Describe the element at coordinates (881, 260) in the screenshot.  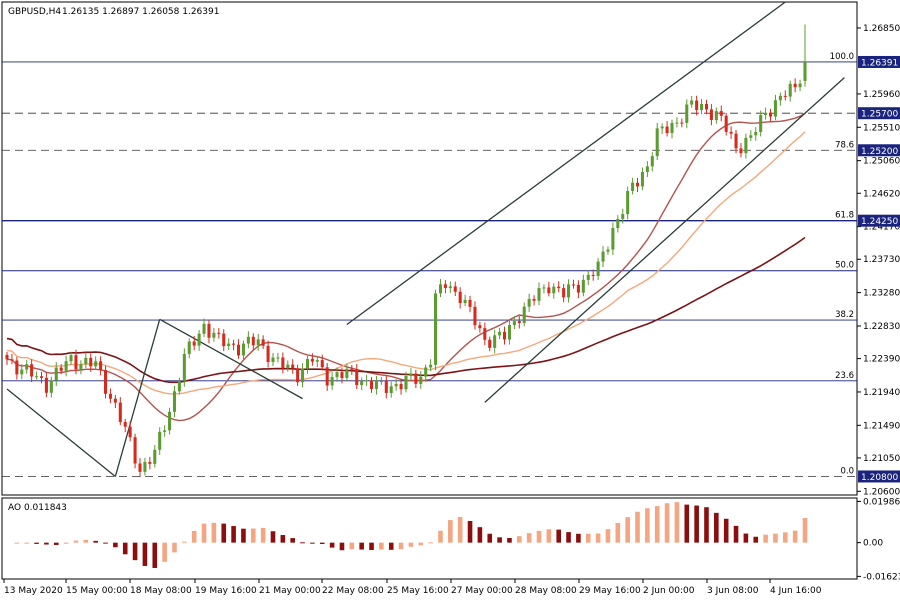
I see `price-tick-label: 1.23730` at that location.